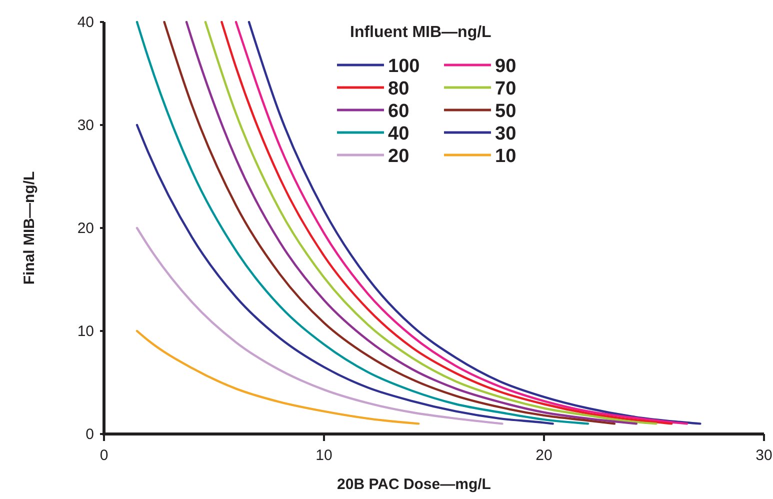  What do you see at coordinates (404, 66) in the screenshot?
I see `legend-label: 100` at bounding box center [404, 66].